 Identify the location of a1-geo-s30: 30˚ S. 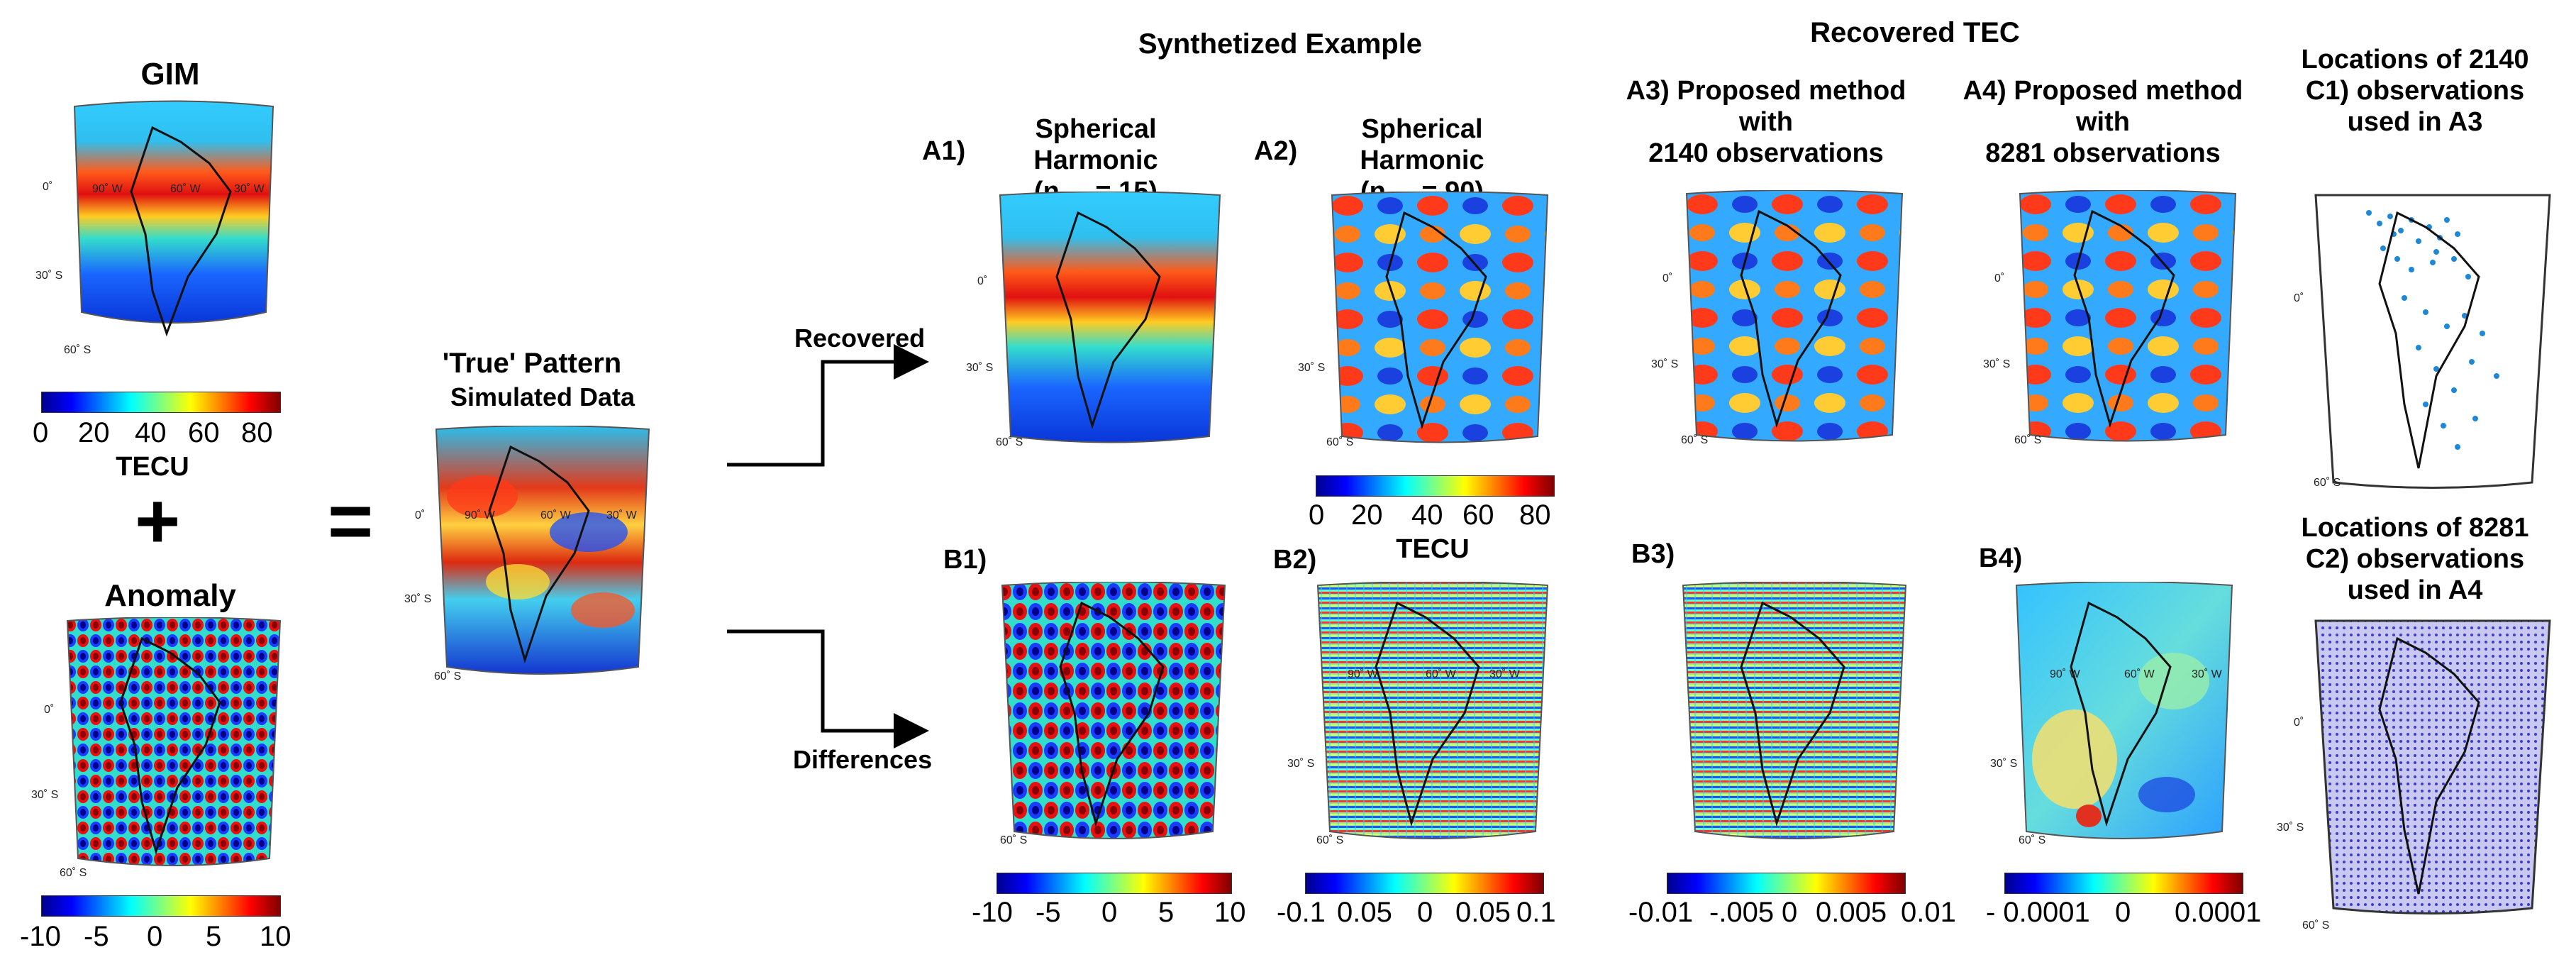
(980, 368).